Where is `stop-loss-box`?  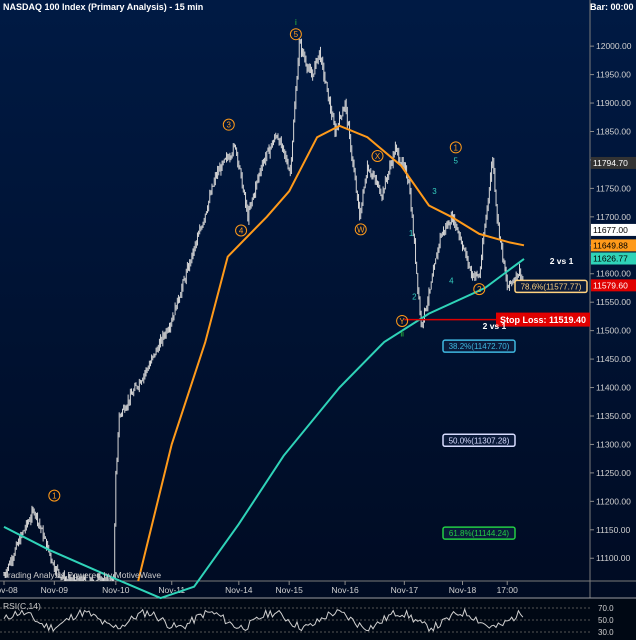 stop-loss-box is located at coordinates (543, 319).